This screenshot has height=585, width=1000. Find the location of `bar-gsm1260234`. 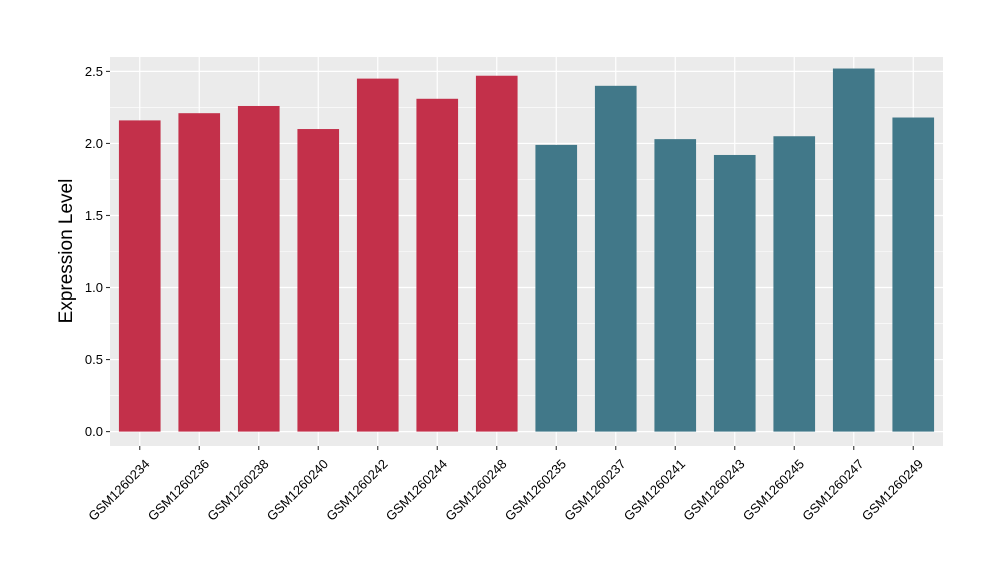

bar-gsm1260234 is located at coordinates (139, 276).